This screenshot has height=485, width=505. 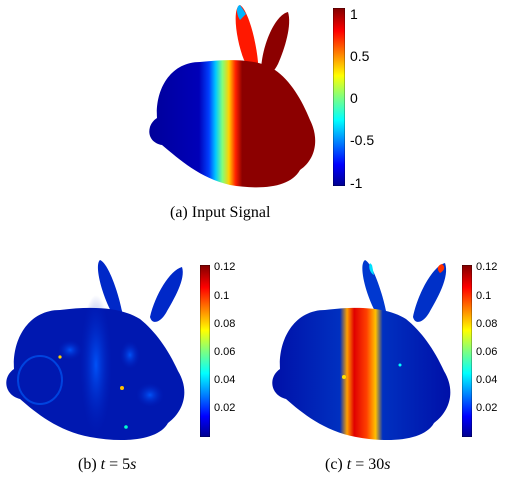 What do you see at coordinates (487, 380) in the screenshot?
I see `colorbar-c-tick: 0.04` at bounding box center [487, 380].